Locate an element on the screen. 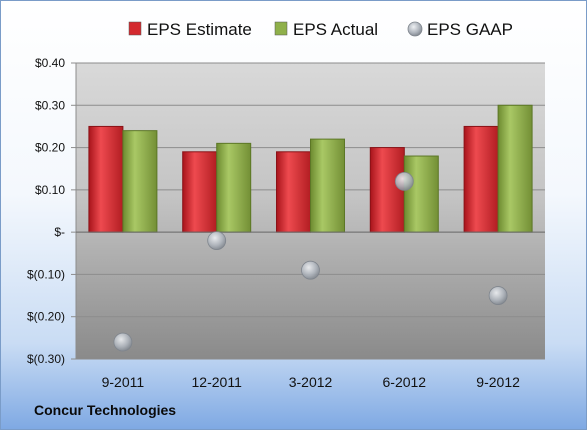 This screenshot has width=587, height=430. y-tick-label: $0.40 is located at coordinates (50, 63).